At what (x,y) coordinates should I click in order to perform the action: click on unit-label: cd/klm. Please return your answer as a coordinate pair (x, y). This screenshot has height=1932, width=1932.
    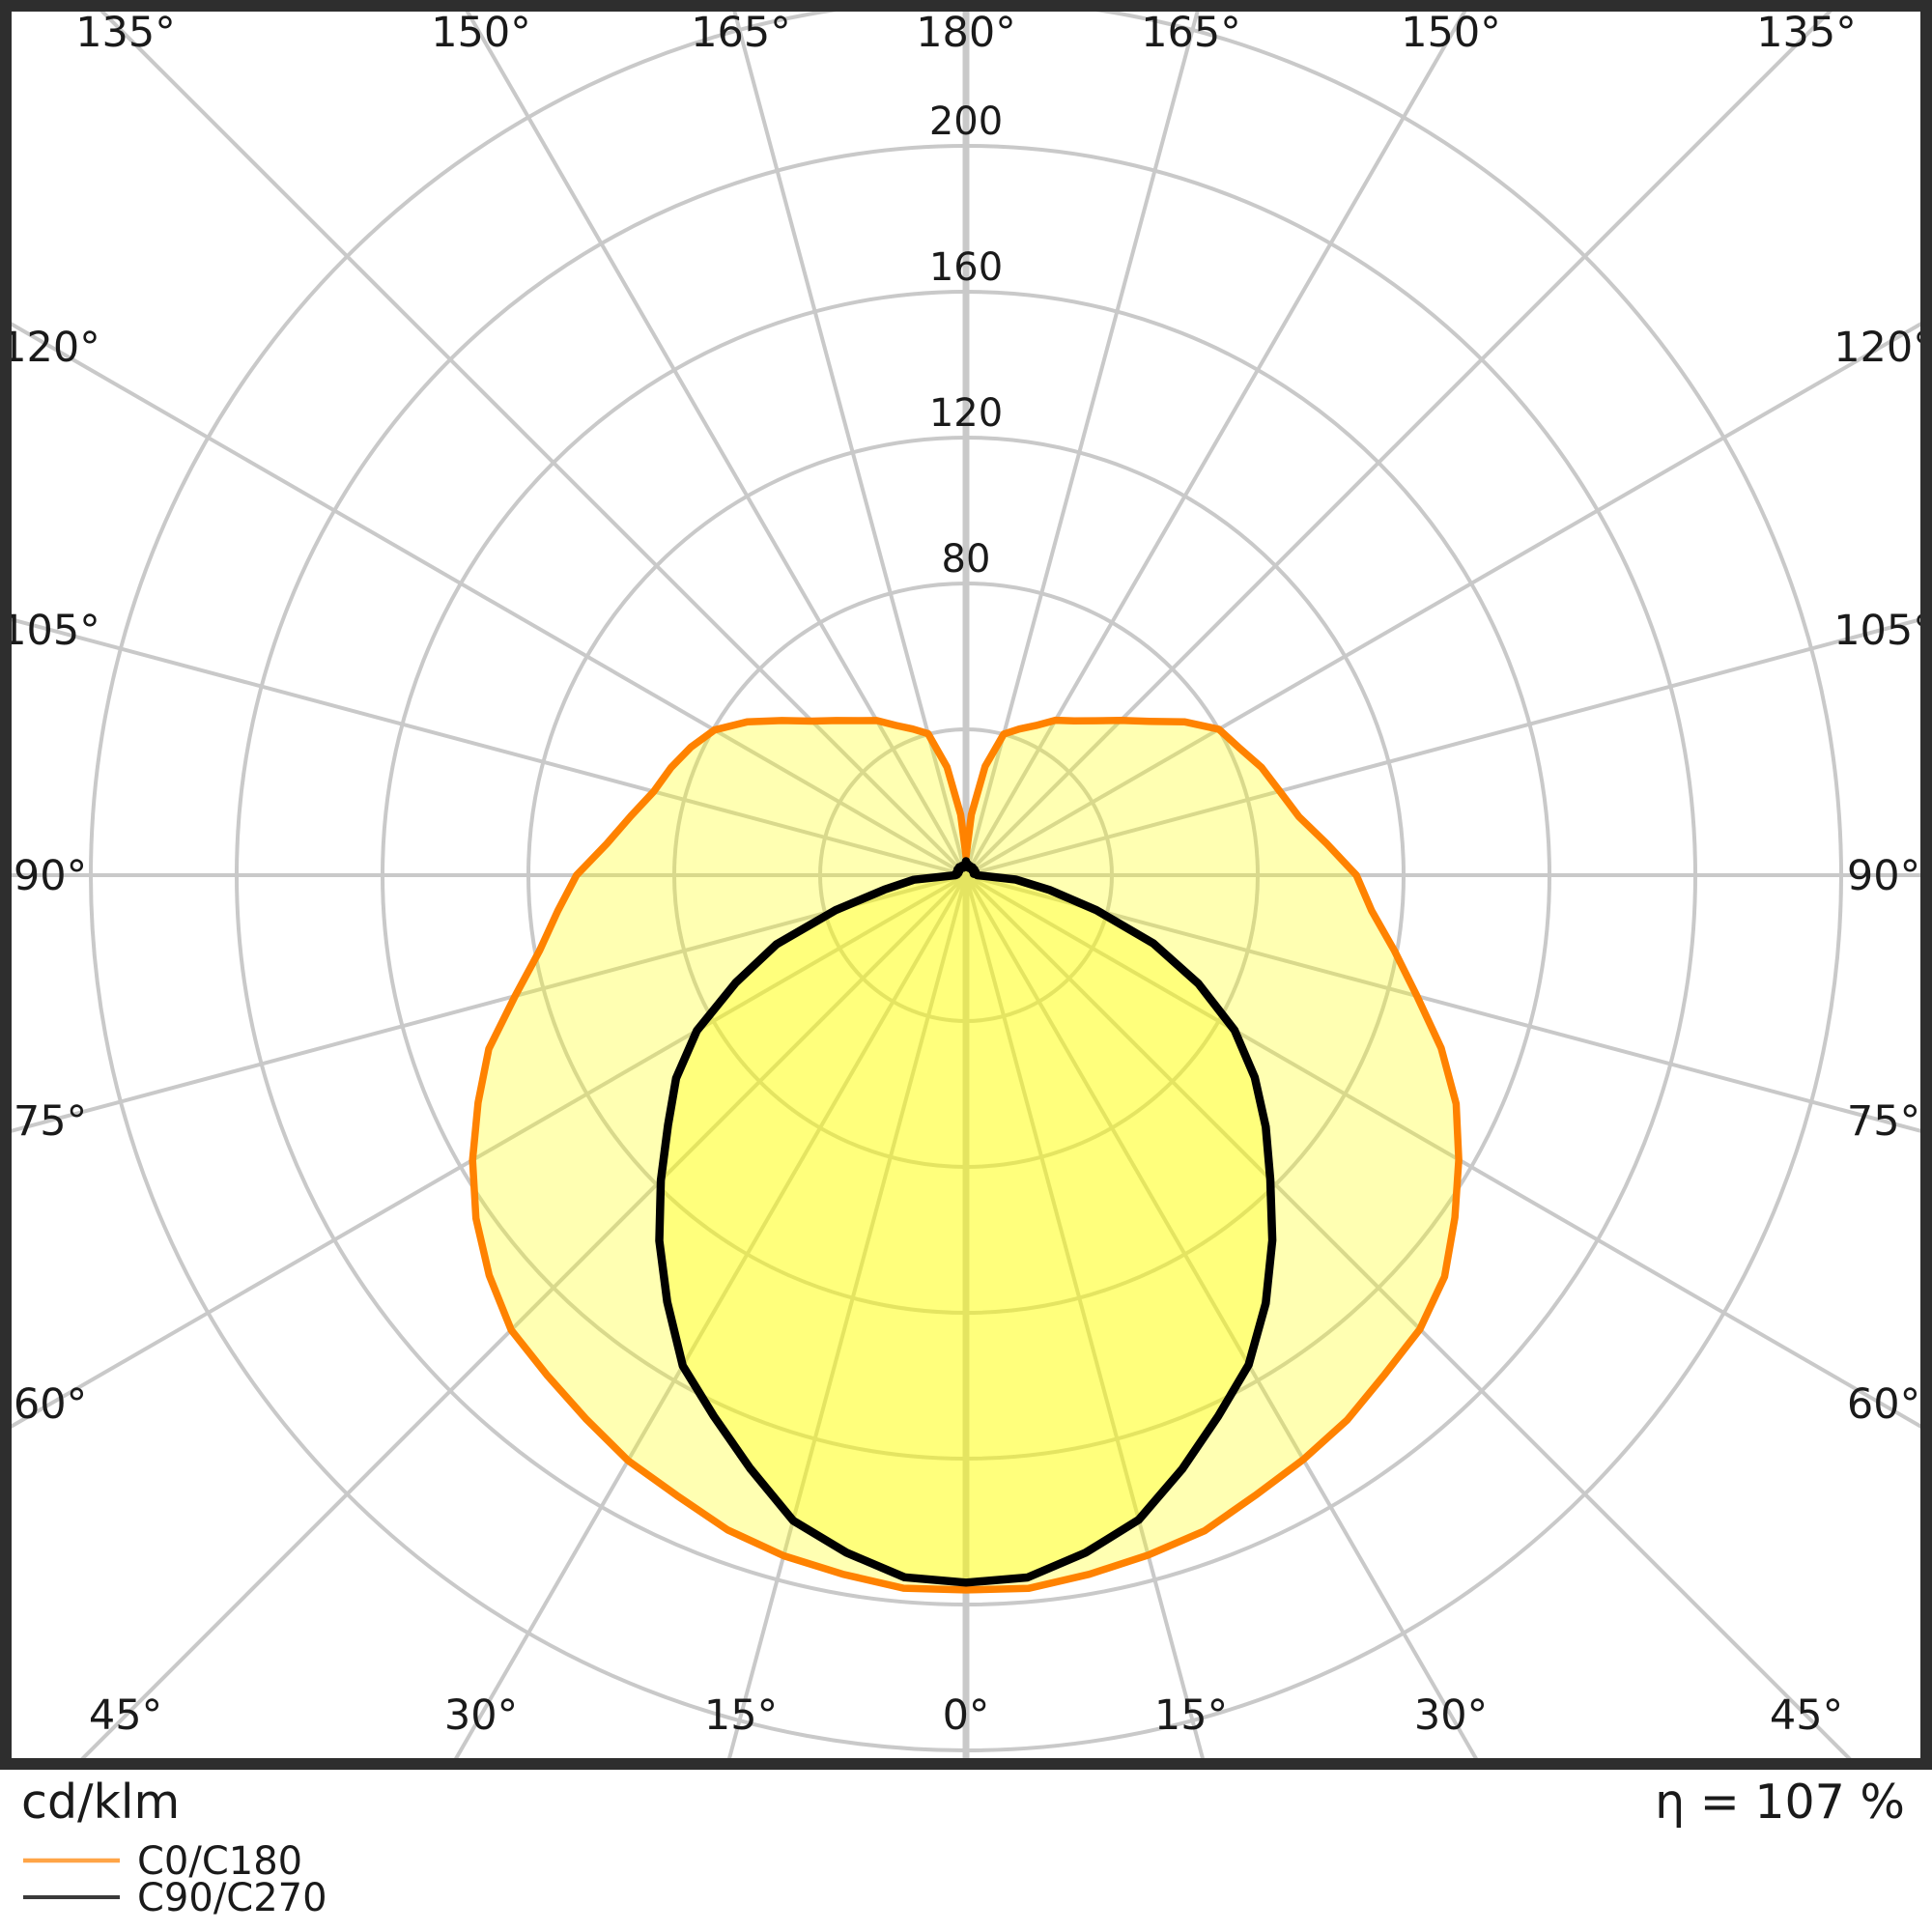
    Looking at the image, I should click on (100, 1802).